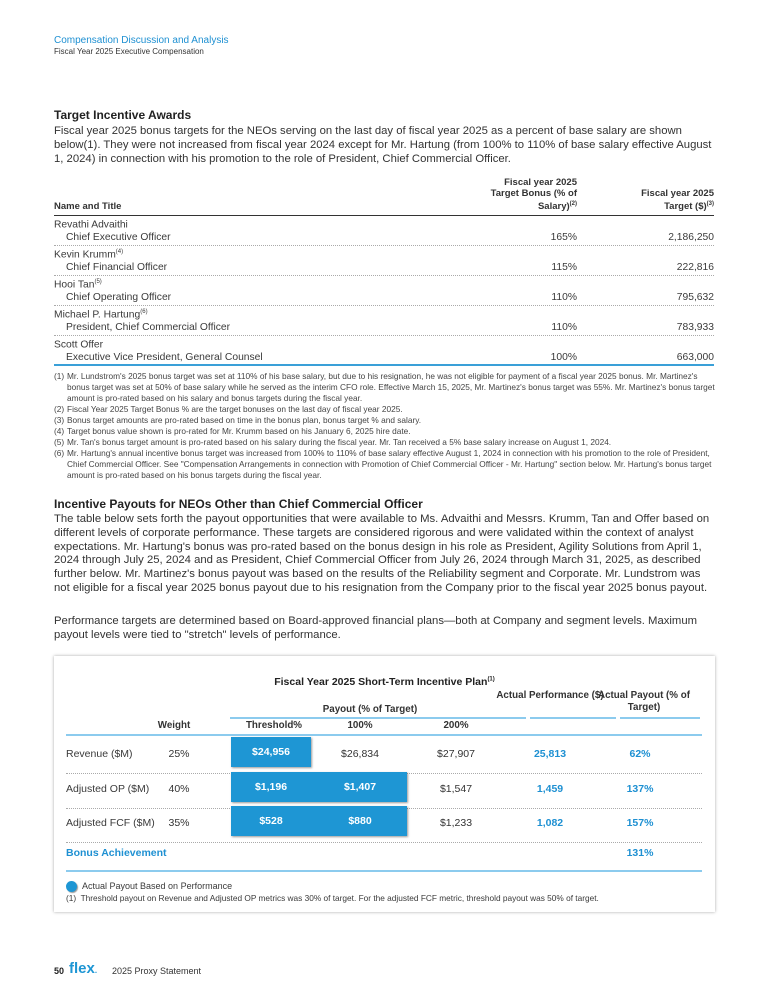 The width and height of the screenshot is (768, 1000). What do you see at coordinates (78, 285) in the screenshot?
I see `exec-name: Hooi Tan(5)` at bounding box center [78, 285].